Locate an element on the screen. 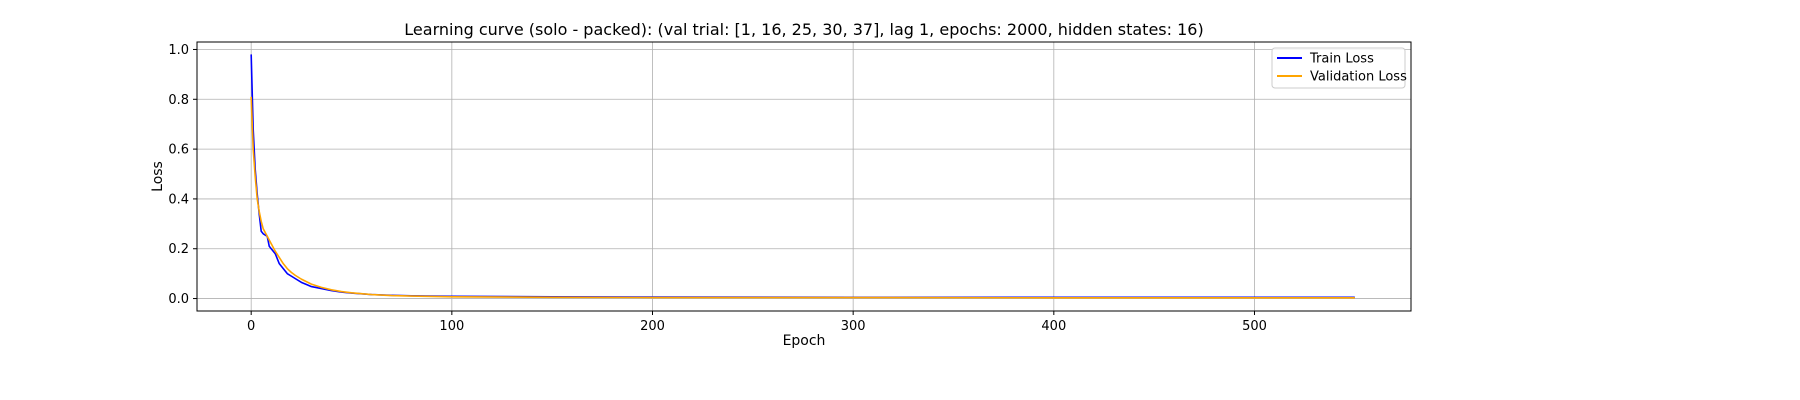 The image size is (1800, 400). y-tick-label: 0.6 is located at coordinates (178, 150).